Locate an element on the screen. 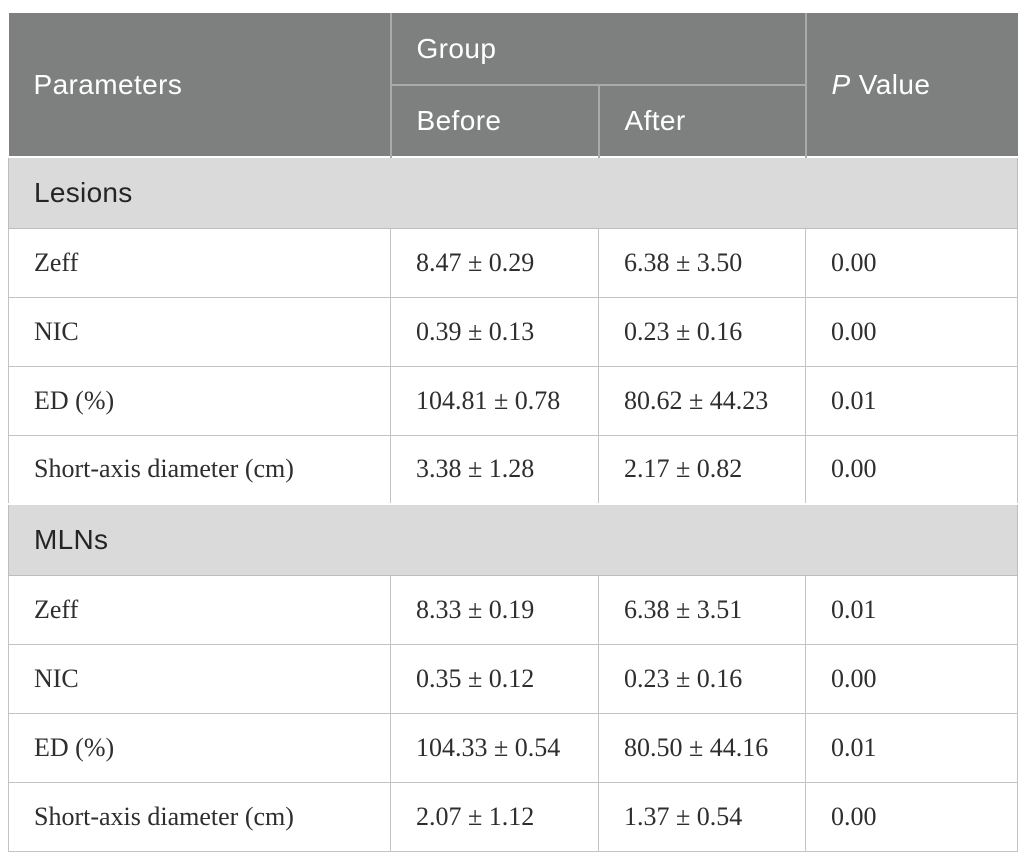 The image size is (1025, 867). table-row: NIC 0.39 ± 0.13 0.23 ± 0.16 0.00 is located at coordinates (513, 331).